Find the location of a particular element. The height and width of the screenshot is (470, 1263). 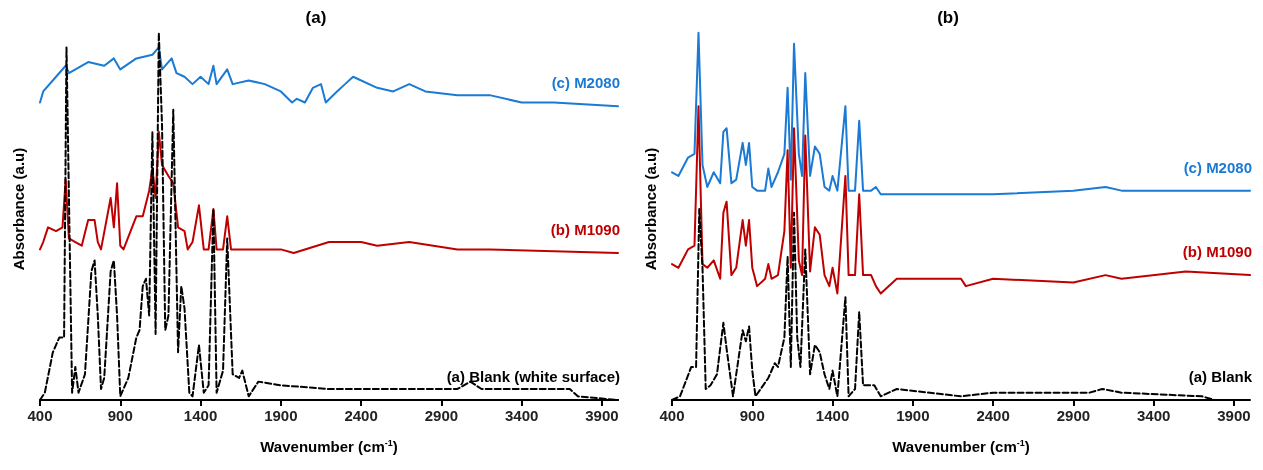

chart-title: (a) is located at coordinates (316, 17).